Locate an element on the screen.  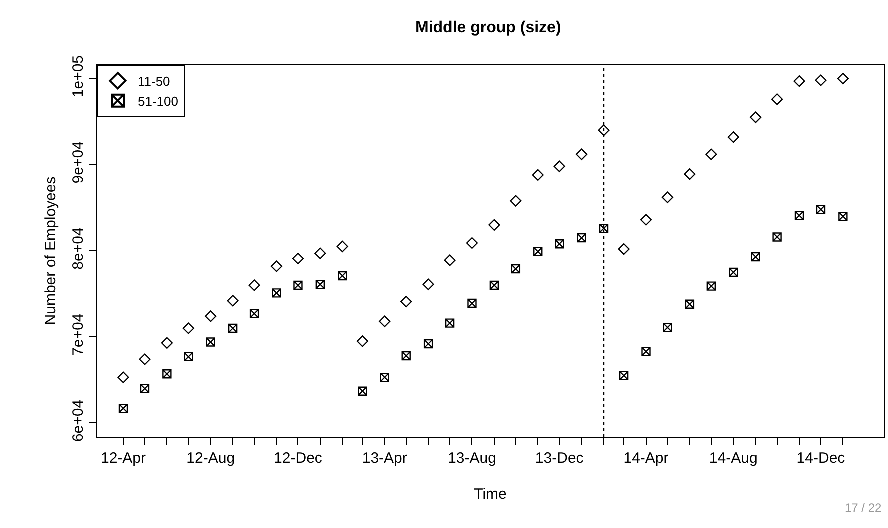
legend-label: 51-100 is located at coordinates (158, 101).